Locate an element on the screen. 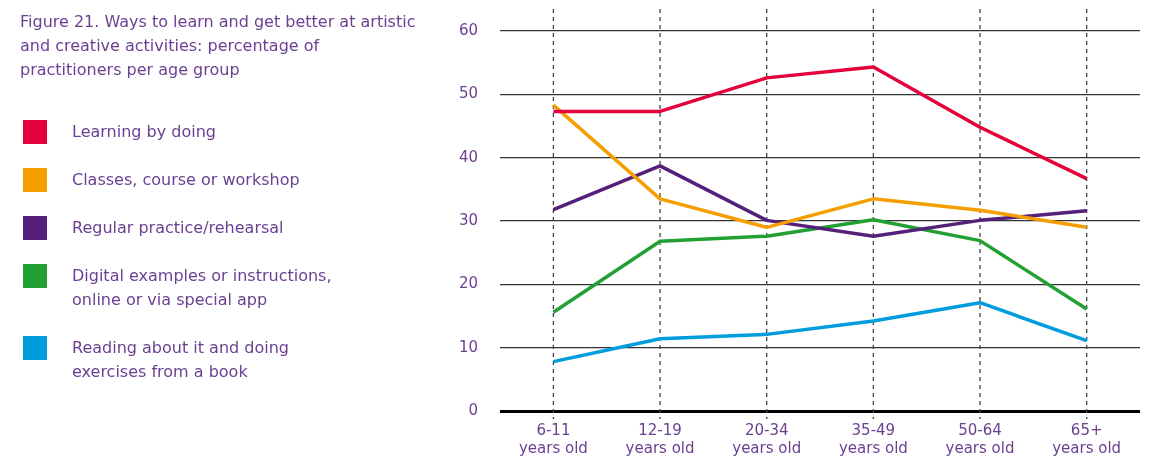  y-tick-label: 30 is located at coordinates (468, 219).